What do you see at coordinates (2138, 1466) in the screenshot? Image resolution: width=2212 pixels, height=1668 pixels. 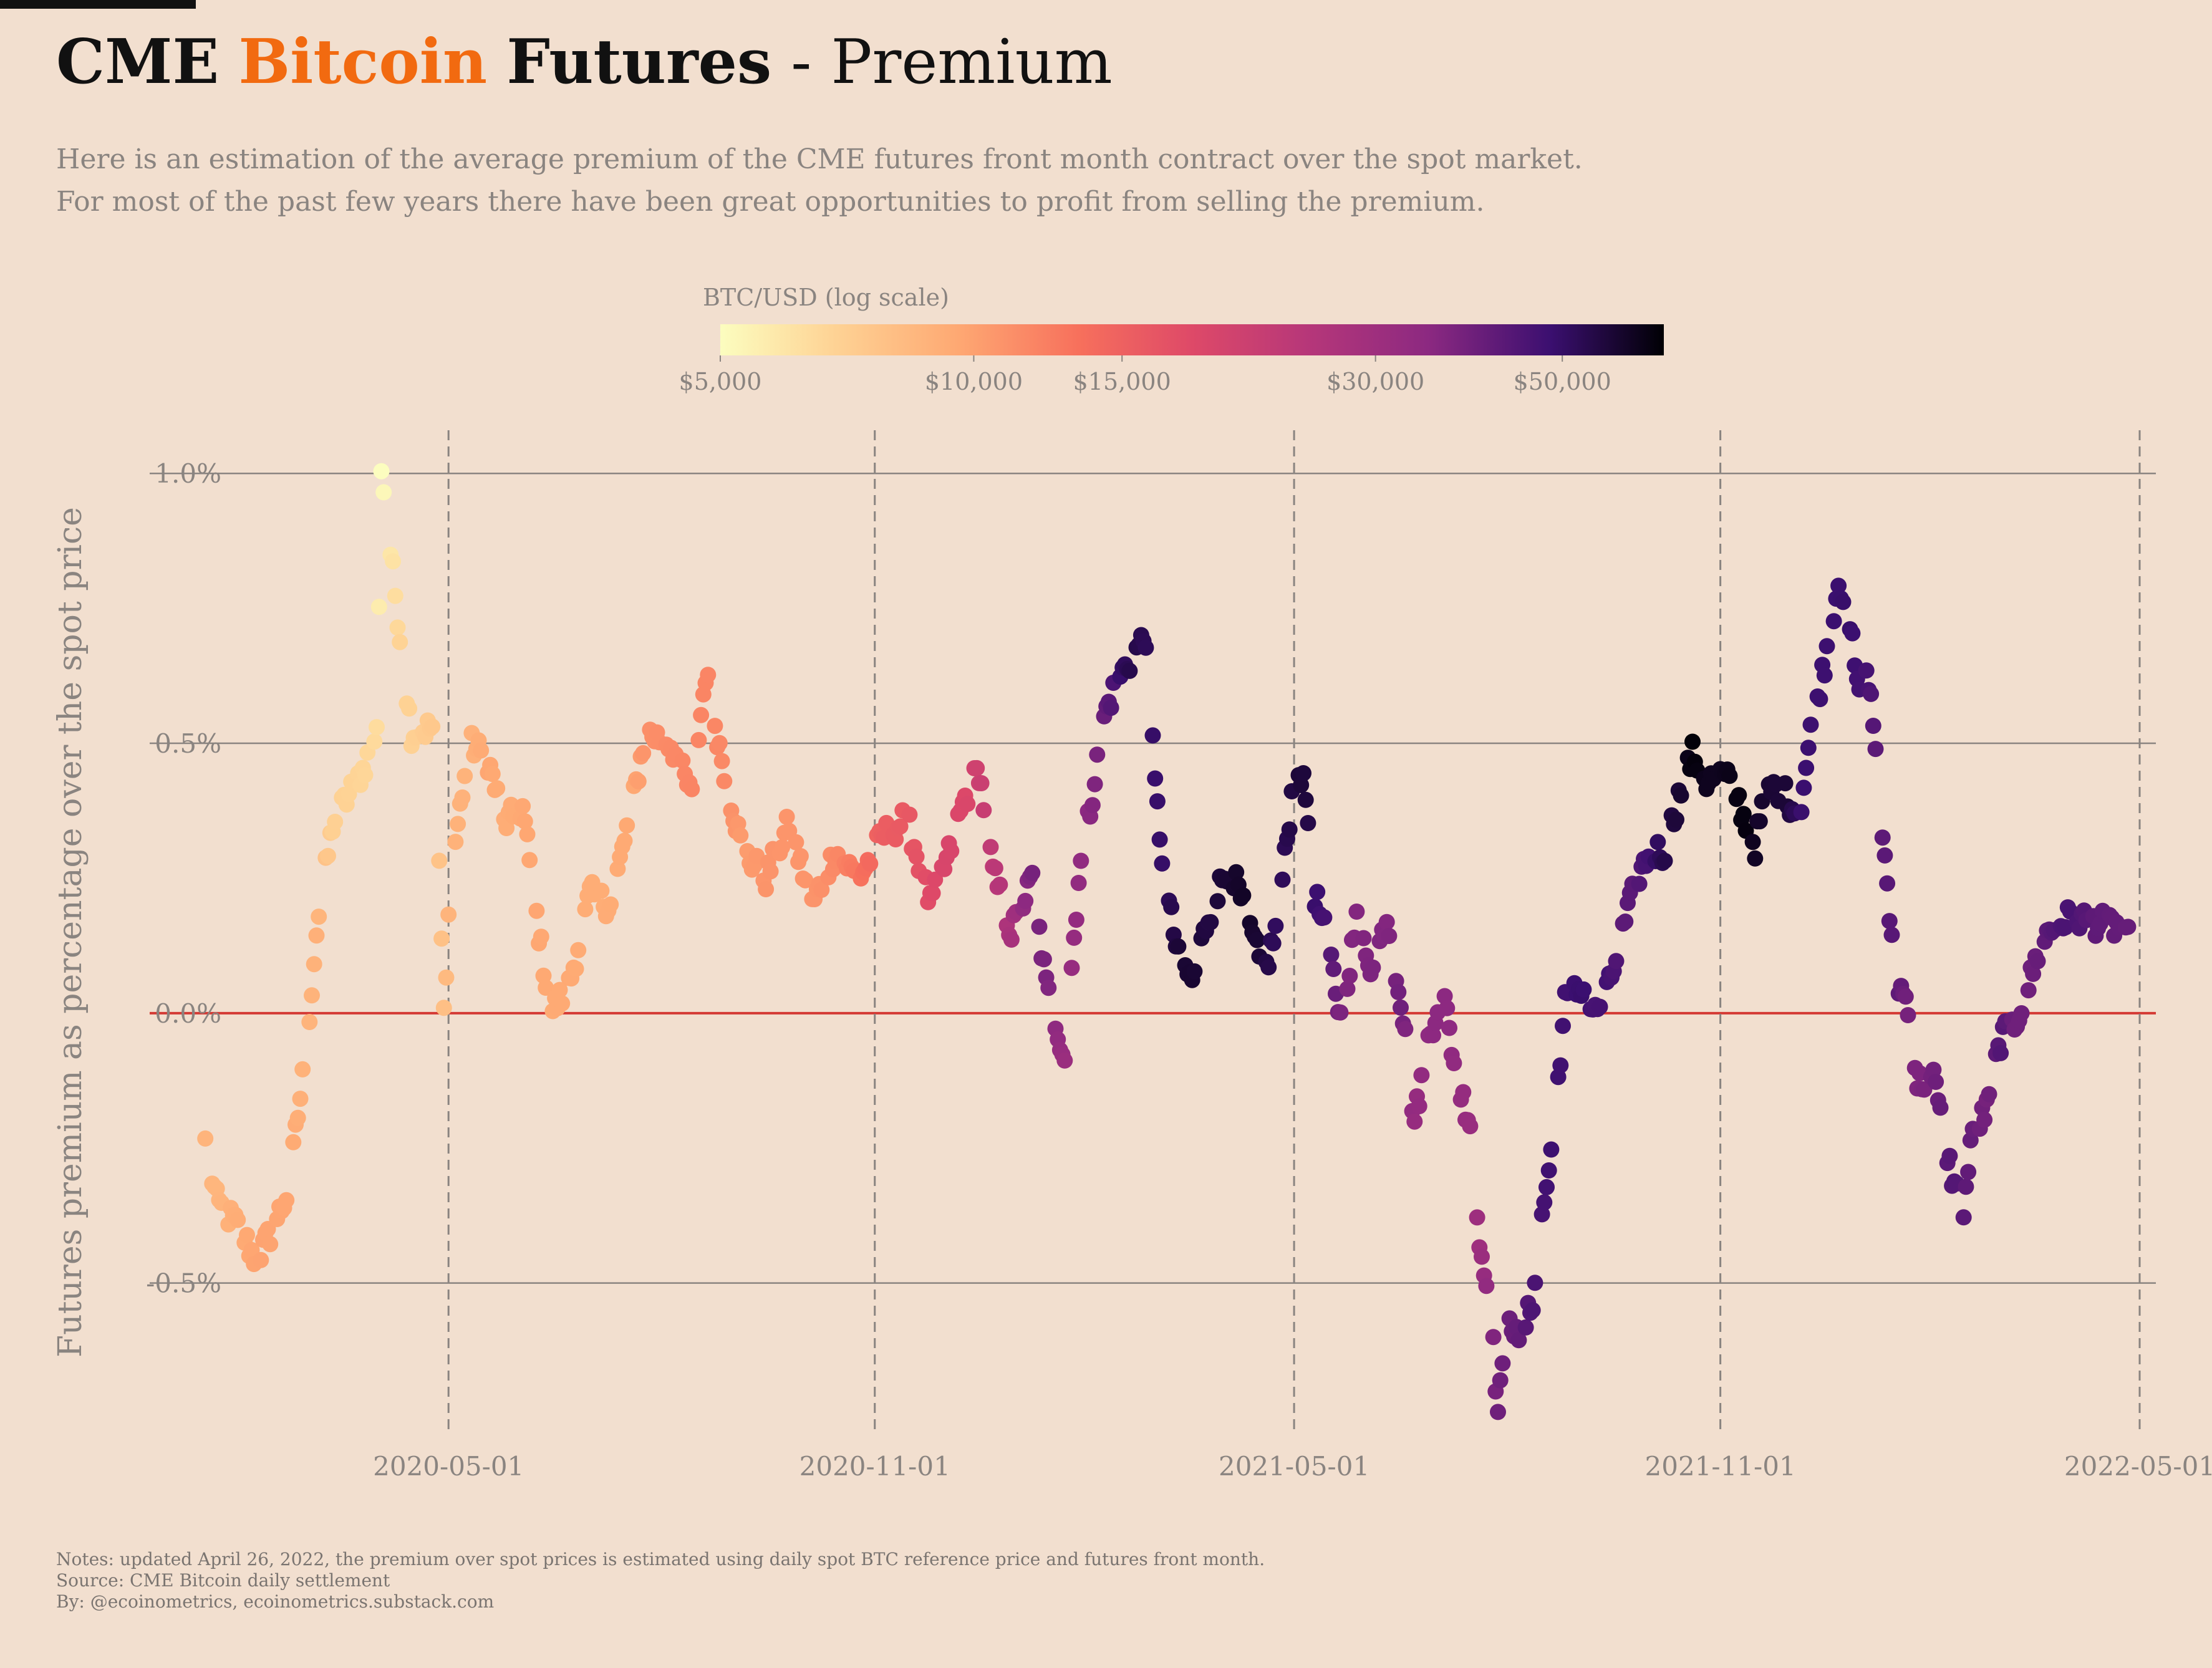 I see `x-tick-label: 2022-05-01` at bounding box center [2138, 1466].